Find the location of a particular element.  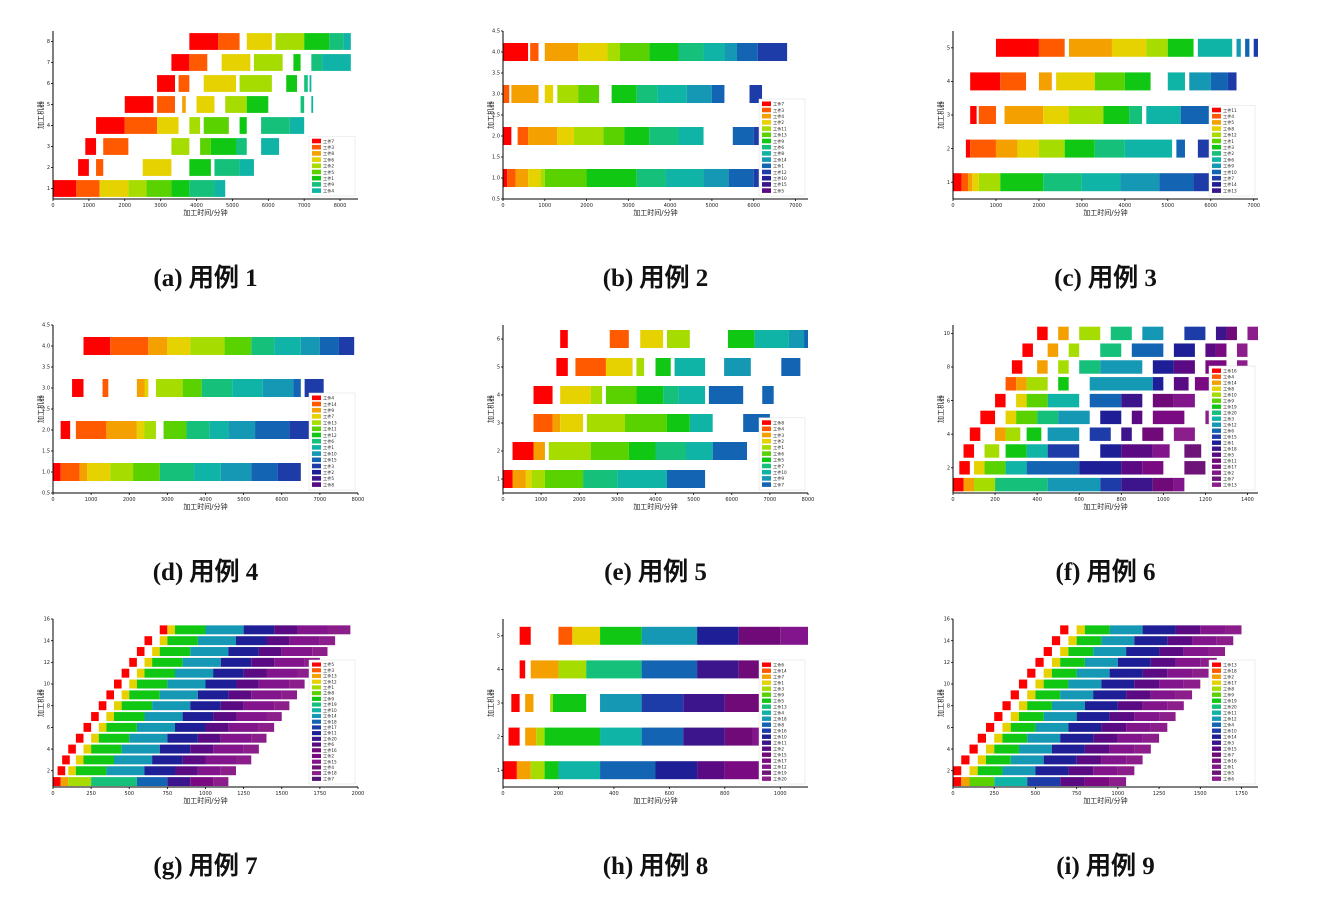

legend-label: 工件3 is located at coordinates (328, 670).